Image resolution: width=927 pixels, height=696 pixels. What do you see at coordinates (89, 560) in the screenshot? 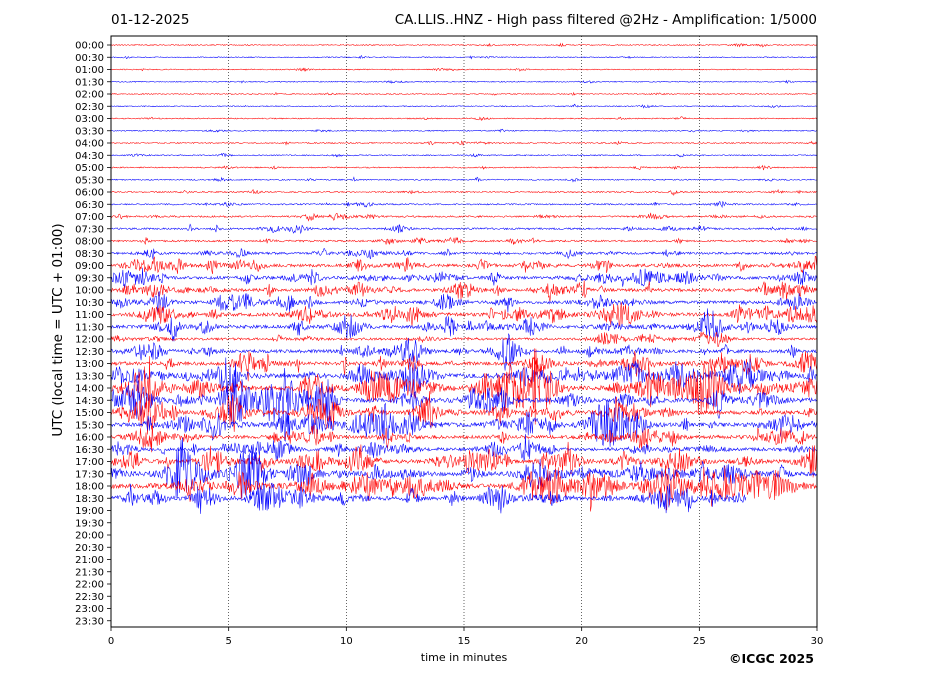
I see `y-tick-label: 21:00` at bounding box center [89, 560].